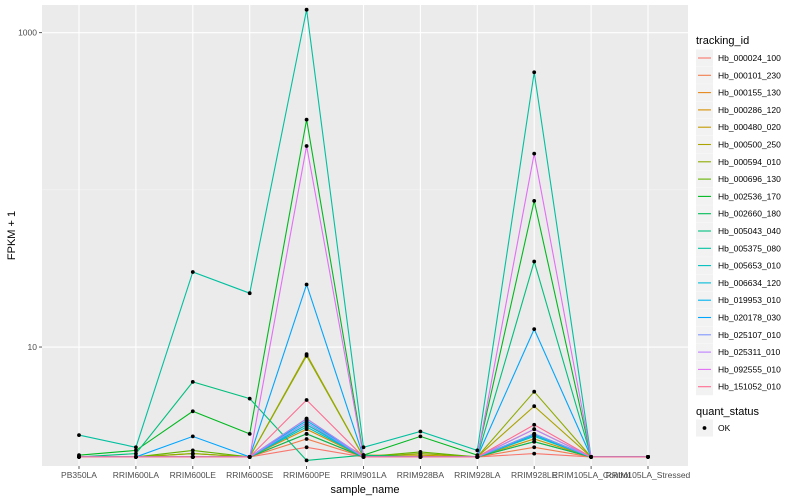 This screenshot has width=800, height=500. I want to click on legend-label: Hb_000480_020, so click(749, 127).